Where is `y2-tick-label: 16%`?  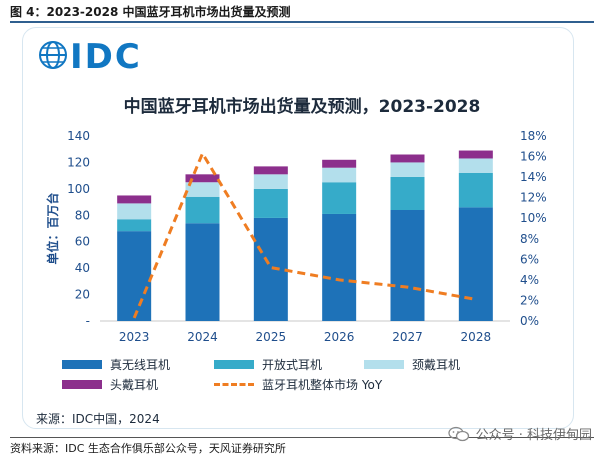
y2-tick-label: 16% is located at coordinates (533, 157).